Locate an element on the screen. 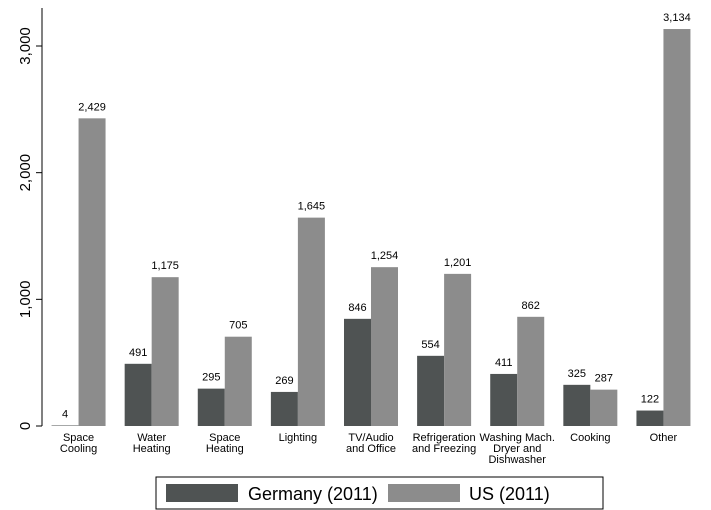 The image size is (711, 510). category-label-line: Cooling is located at coordinates (78, 449).